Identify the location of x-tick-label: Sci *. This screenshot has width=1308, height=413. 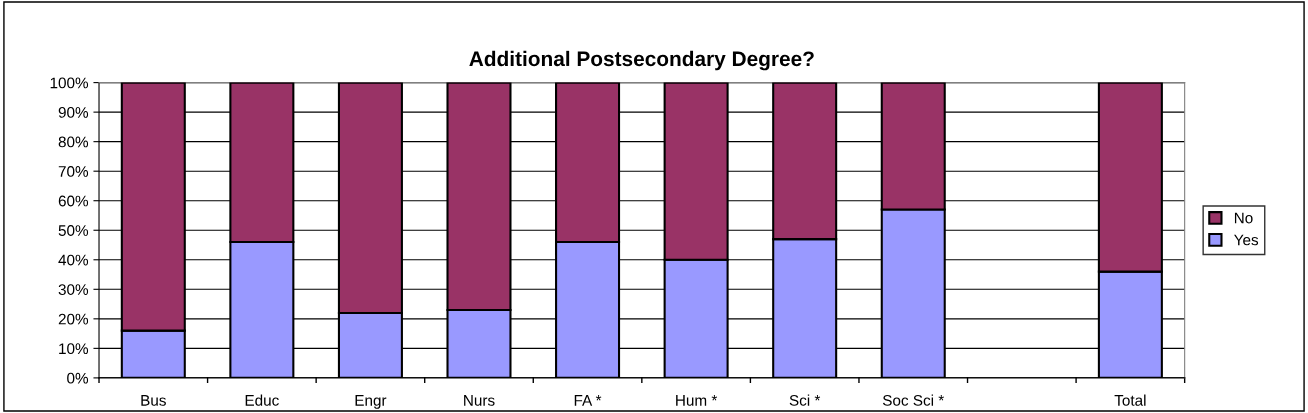
(805, 400).